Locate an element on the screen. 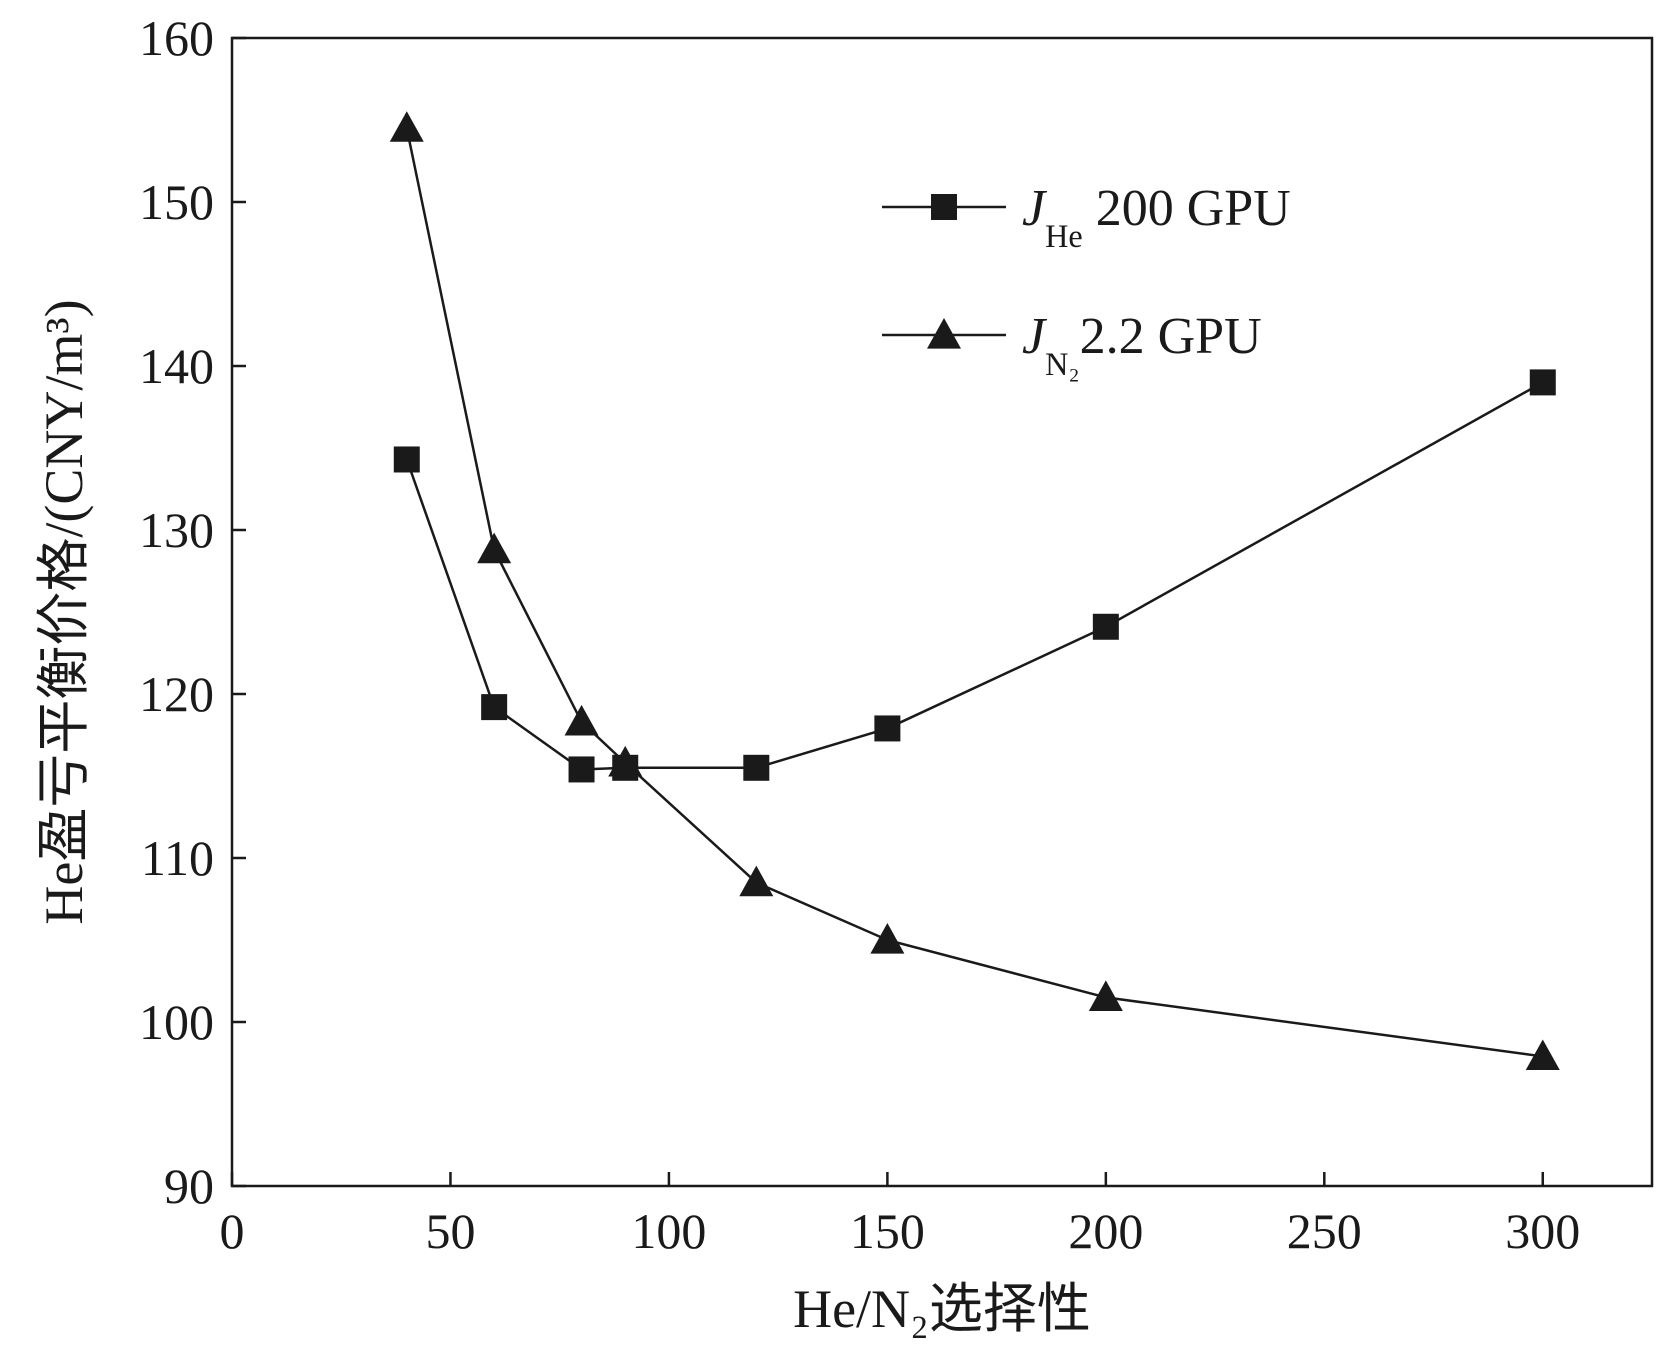  y-tick-label: 110 is located at coordinates (177, 858).